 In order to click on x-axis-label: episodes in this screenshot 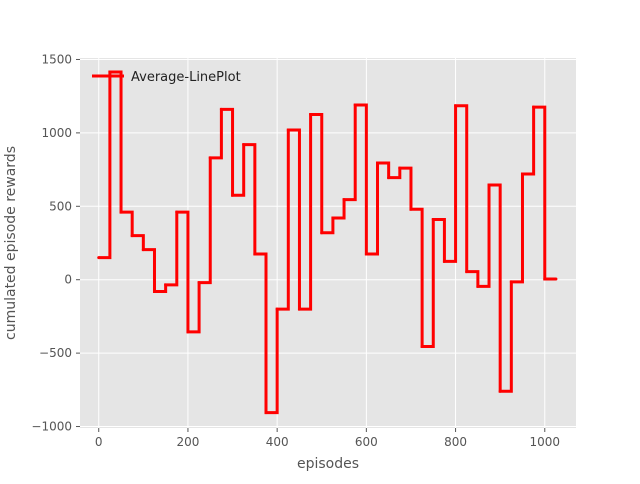, I will do `click(328, 464)`.